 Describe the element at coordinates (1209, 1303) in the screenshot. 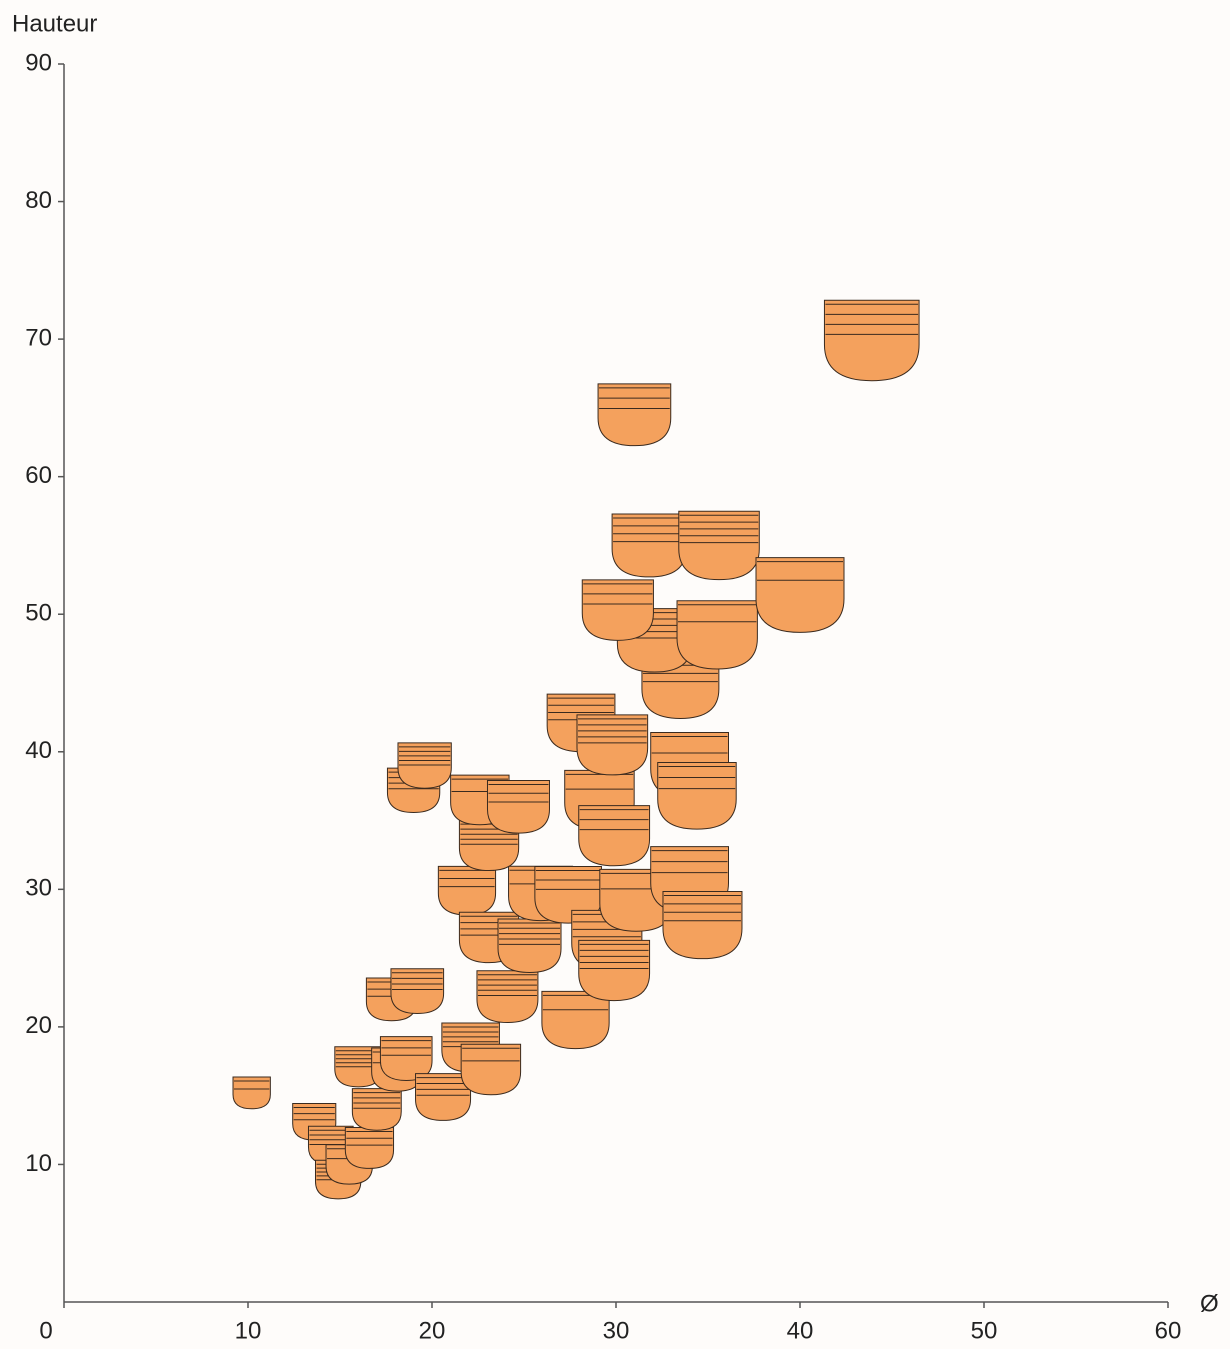

I see `x-axis-label: Ø` at that location.